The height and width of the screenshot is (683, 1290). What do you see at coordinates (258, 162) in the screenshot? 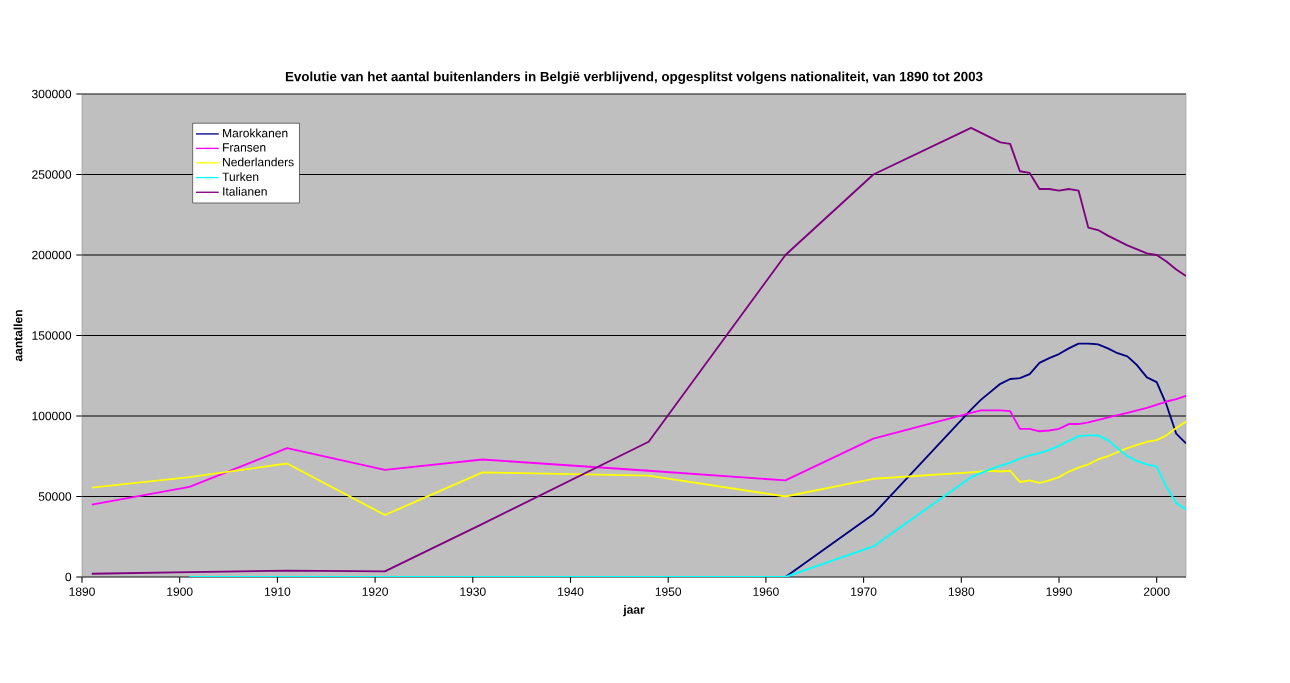
I see `legend-label: Nederlanders` at bounding box center [258, 162].